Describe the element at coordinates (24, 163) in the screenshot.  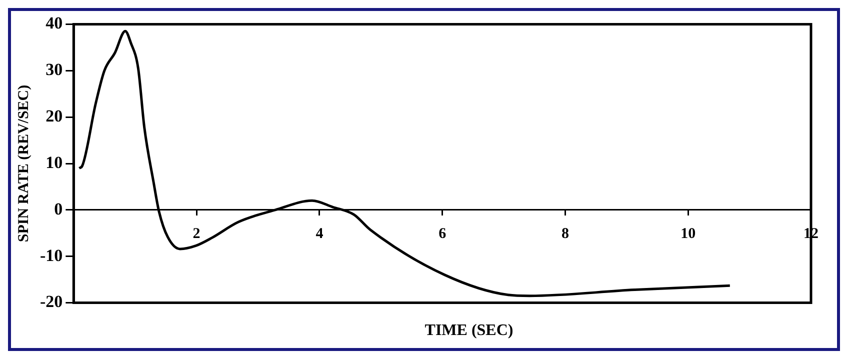
I see `y-axis-title: SPIN RATE (REV/SEC)` at that location.